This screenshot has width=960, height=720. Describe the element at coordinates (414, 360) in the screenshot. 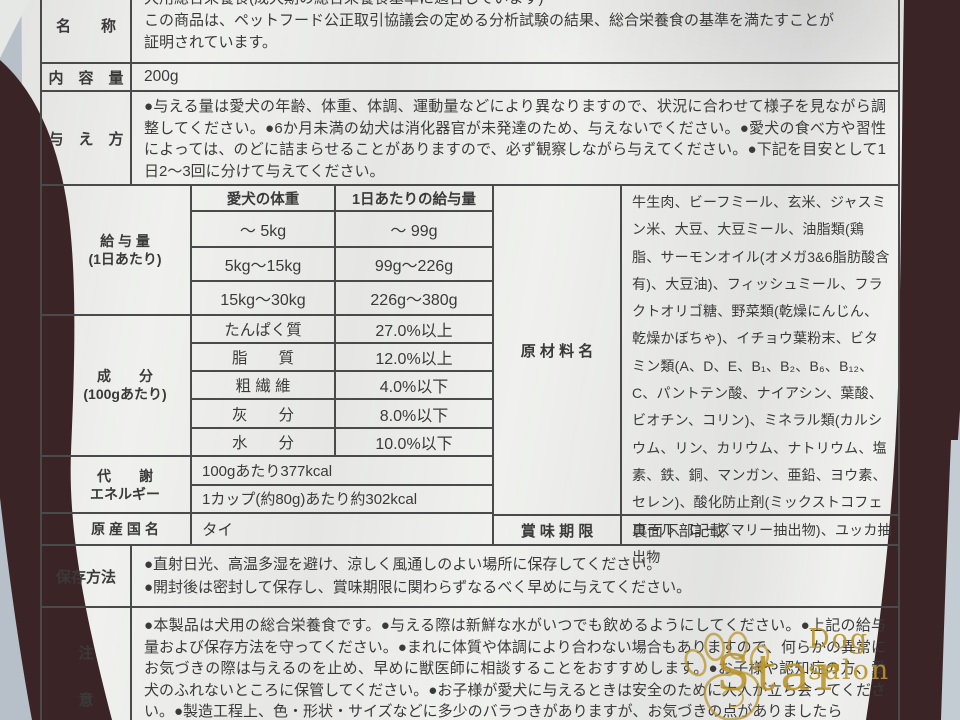

I see `nutrient-value: 12.0%以上` at that location.